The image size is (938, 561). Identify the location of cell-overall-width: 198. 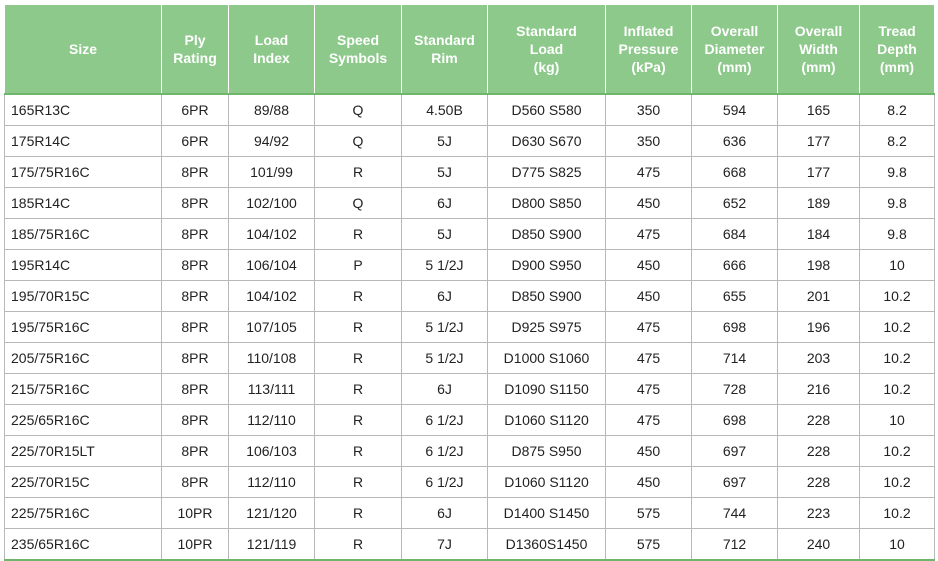
(818, 265).